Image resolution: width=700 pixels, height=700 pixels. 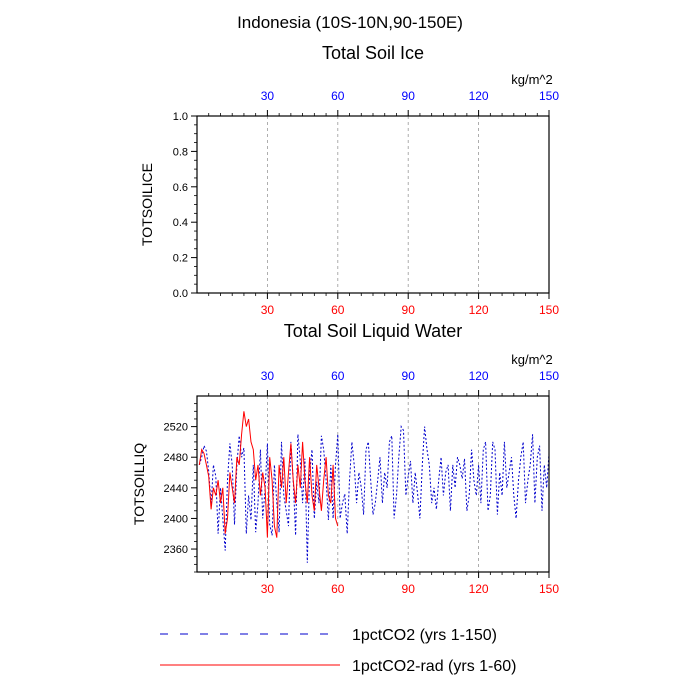 What do you see at coordinates (373, 331) in the screenshot?
I see `panel-title: Total Soil Liquid Water` at bounding box center [373, 331].